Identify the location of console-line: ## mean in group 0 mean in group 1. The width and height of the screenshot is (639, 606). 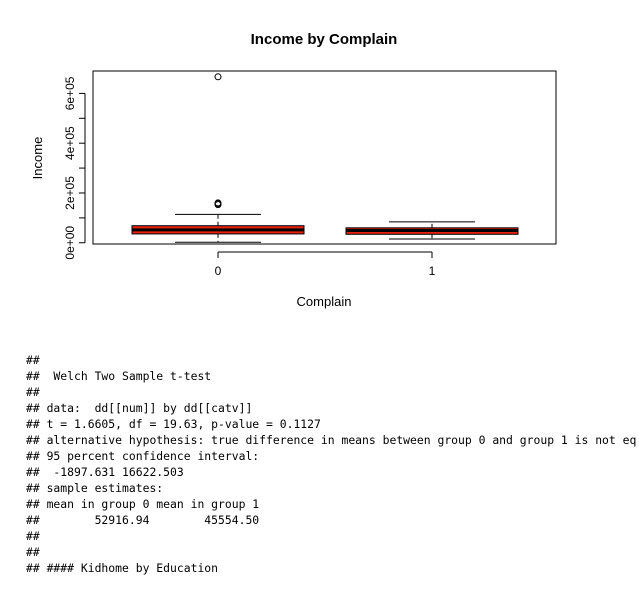
(143, 504).